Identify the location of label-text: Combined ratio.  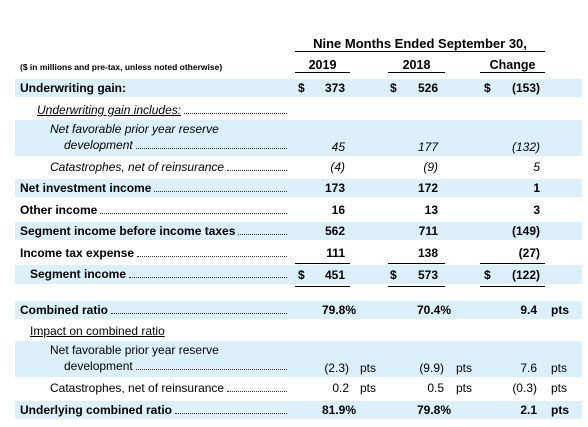
(64, 310).